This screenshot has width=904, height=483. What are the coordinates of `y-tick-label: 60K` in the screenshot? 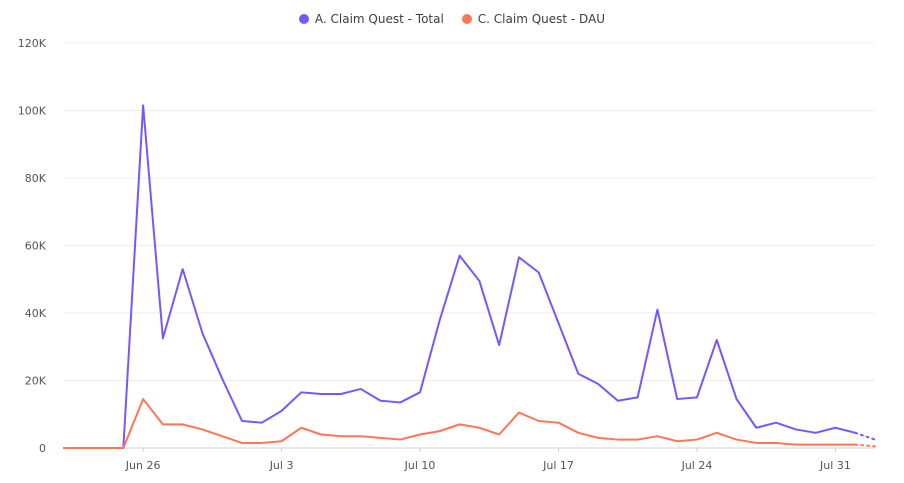 It's located at (36, 246).